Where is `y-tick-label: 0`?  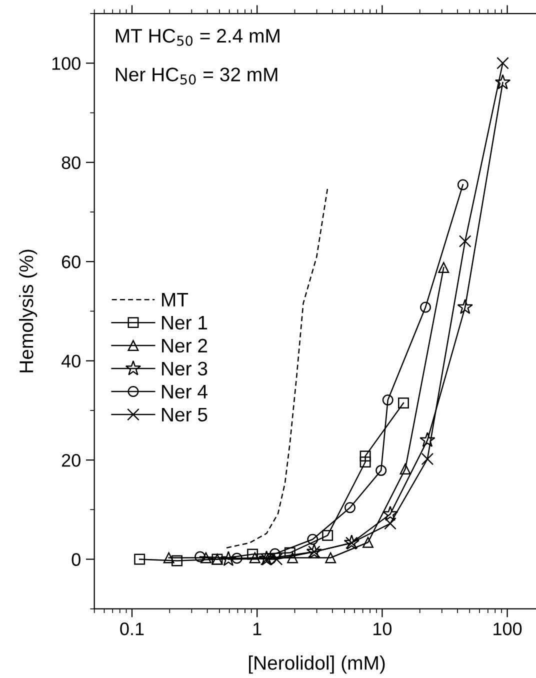 y-tick-label: 0 is located at coordinates (76, 559).